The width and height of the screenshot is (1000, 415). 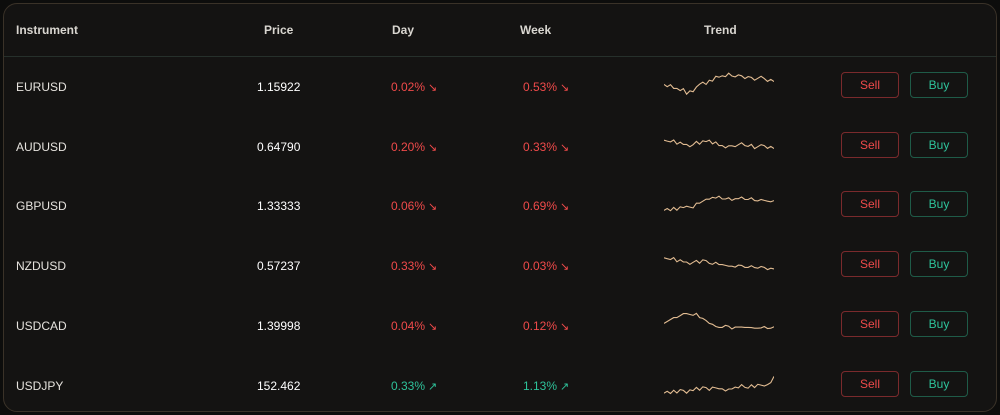 I want to click on table-row: EURUSD 1.15922 0.02% ↘ 0.53% ↘ Sell Buy, so click(x=500, y=86).